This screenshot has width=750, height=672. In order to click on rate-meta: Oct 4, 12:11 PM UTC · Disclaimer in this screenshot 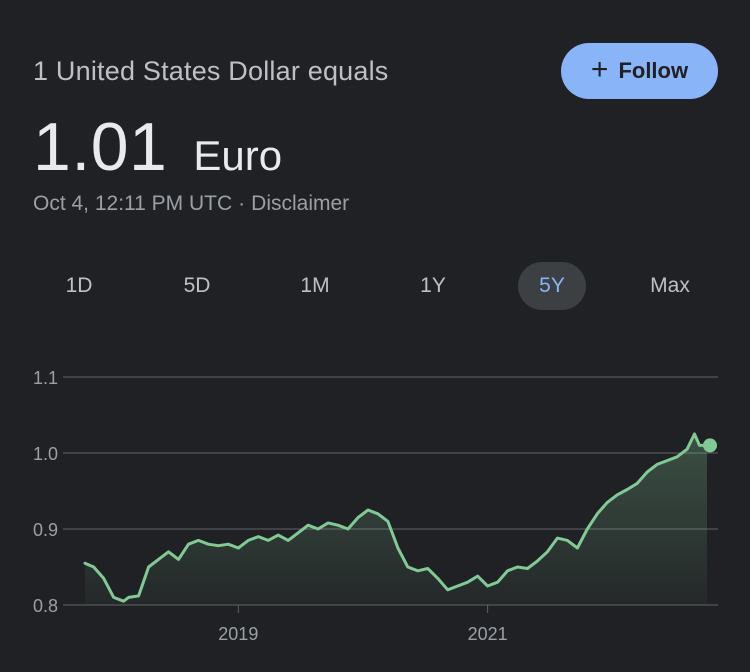, I will do `click(191, 204)`.